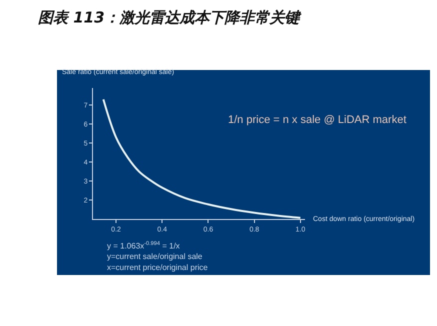 This screenshot has height=326, width=437. I want to click on text: y = 1.063x$^{-0.994}$ = 1/x, so click(143, 245).